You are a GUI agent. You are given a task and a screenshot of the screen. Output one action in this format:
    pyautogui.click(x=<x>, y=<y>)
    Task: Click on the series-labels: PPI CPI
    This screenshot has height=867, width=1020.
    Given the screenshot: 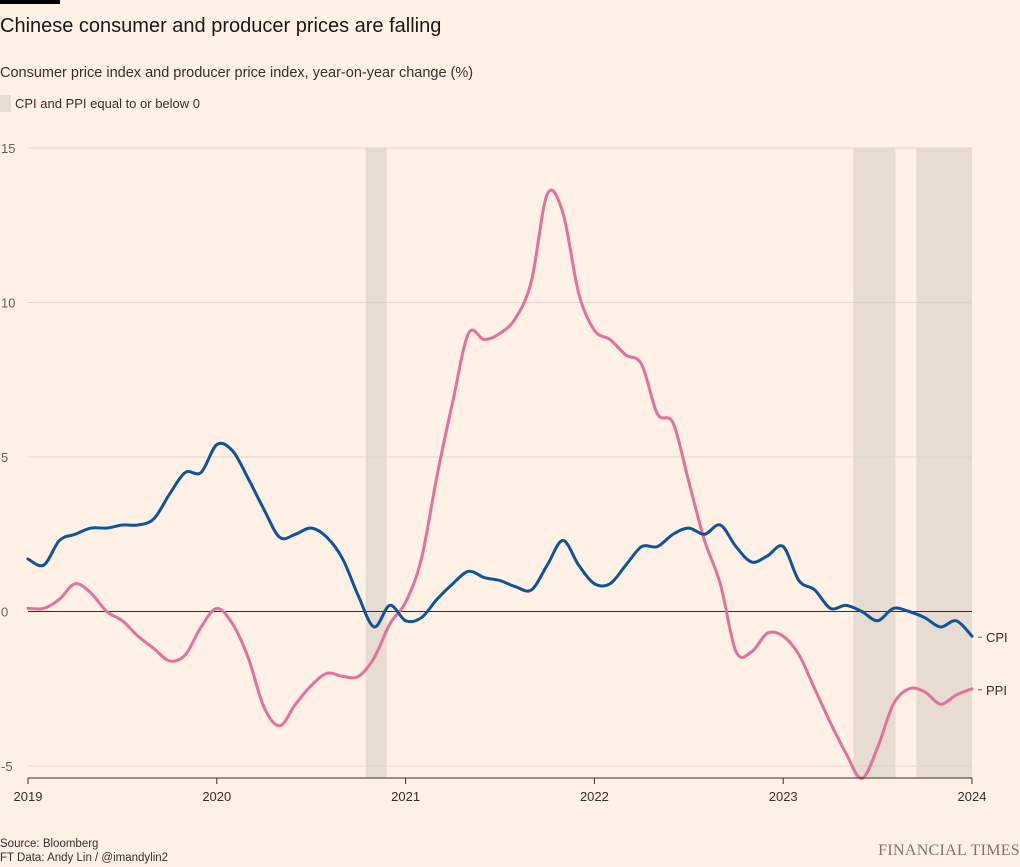 What is the action you would take?
    pyautogui.click(x=993, y=664)
    